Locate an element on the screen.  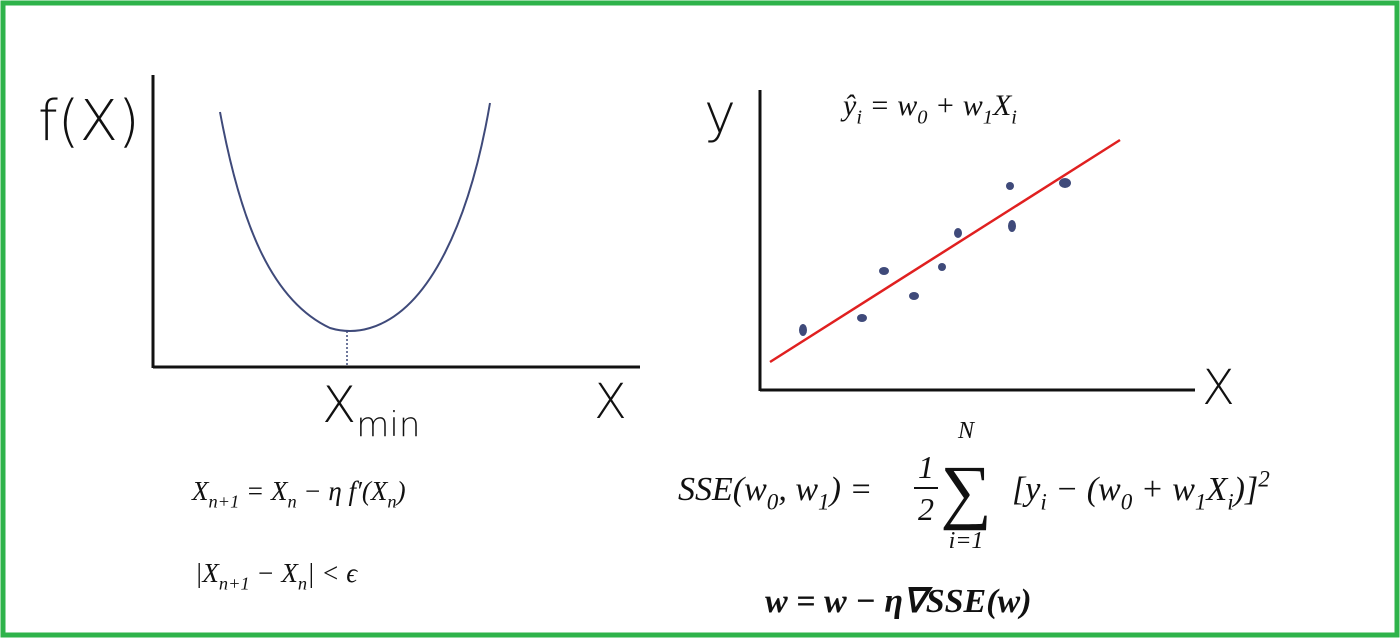
formula-part: = w is located at coordinates (889, 105).